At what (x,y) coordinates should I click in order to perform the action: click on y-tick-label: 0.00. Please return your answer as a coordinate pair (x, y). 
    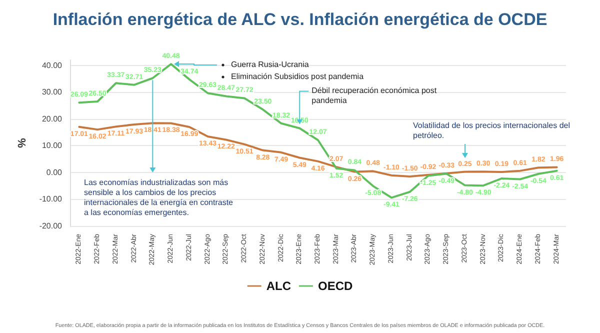
    Looking at the image, I should click on (54, 172).